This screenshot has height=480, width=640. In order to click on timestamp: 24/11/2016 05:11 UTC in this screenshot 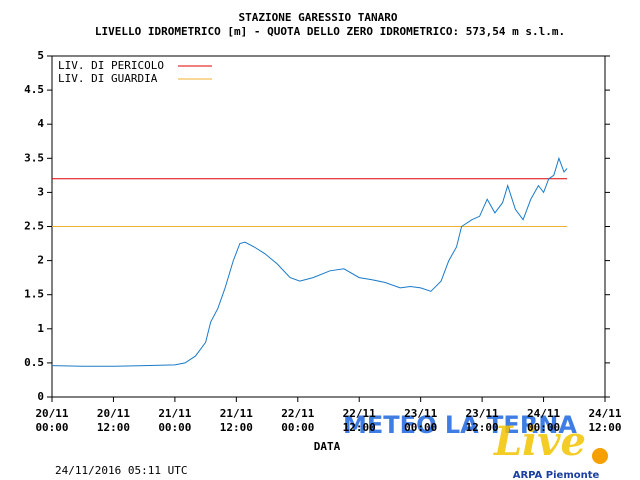, I will do `click(121, 470)`.